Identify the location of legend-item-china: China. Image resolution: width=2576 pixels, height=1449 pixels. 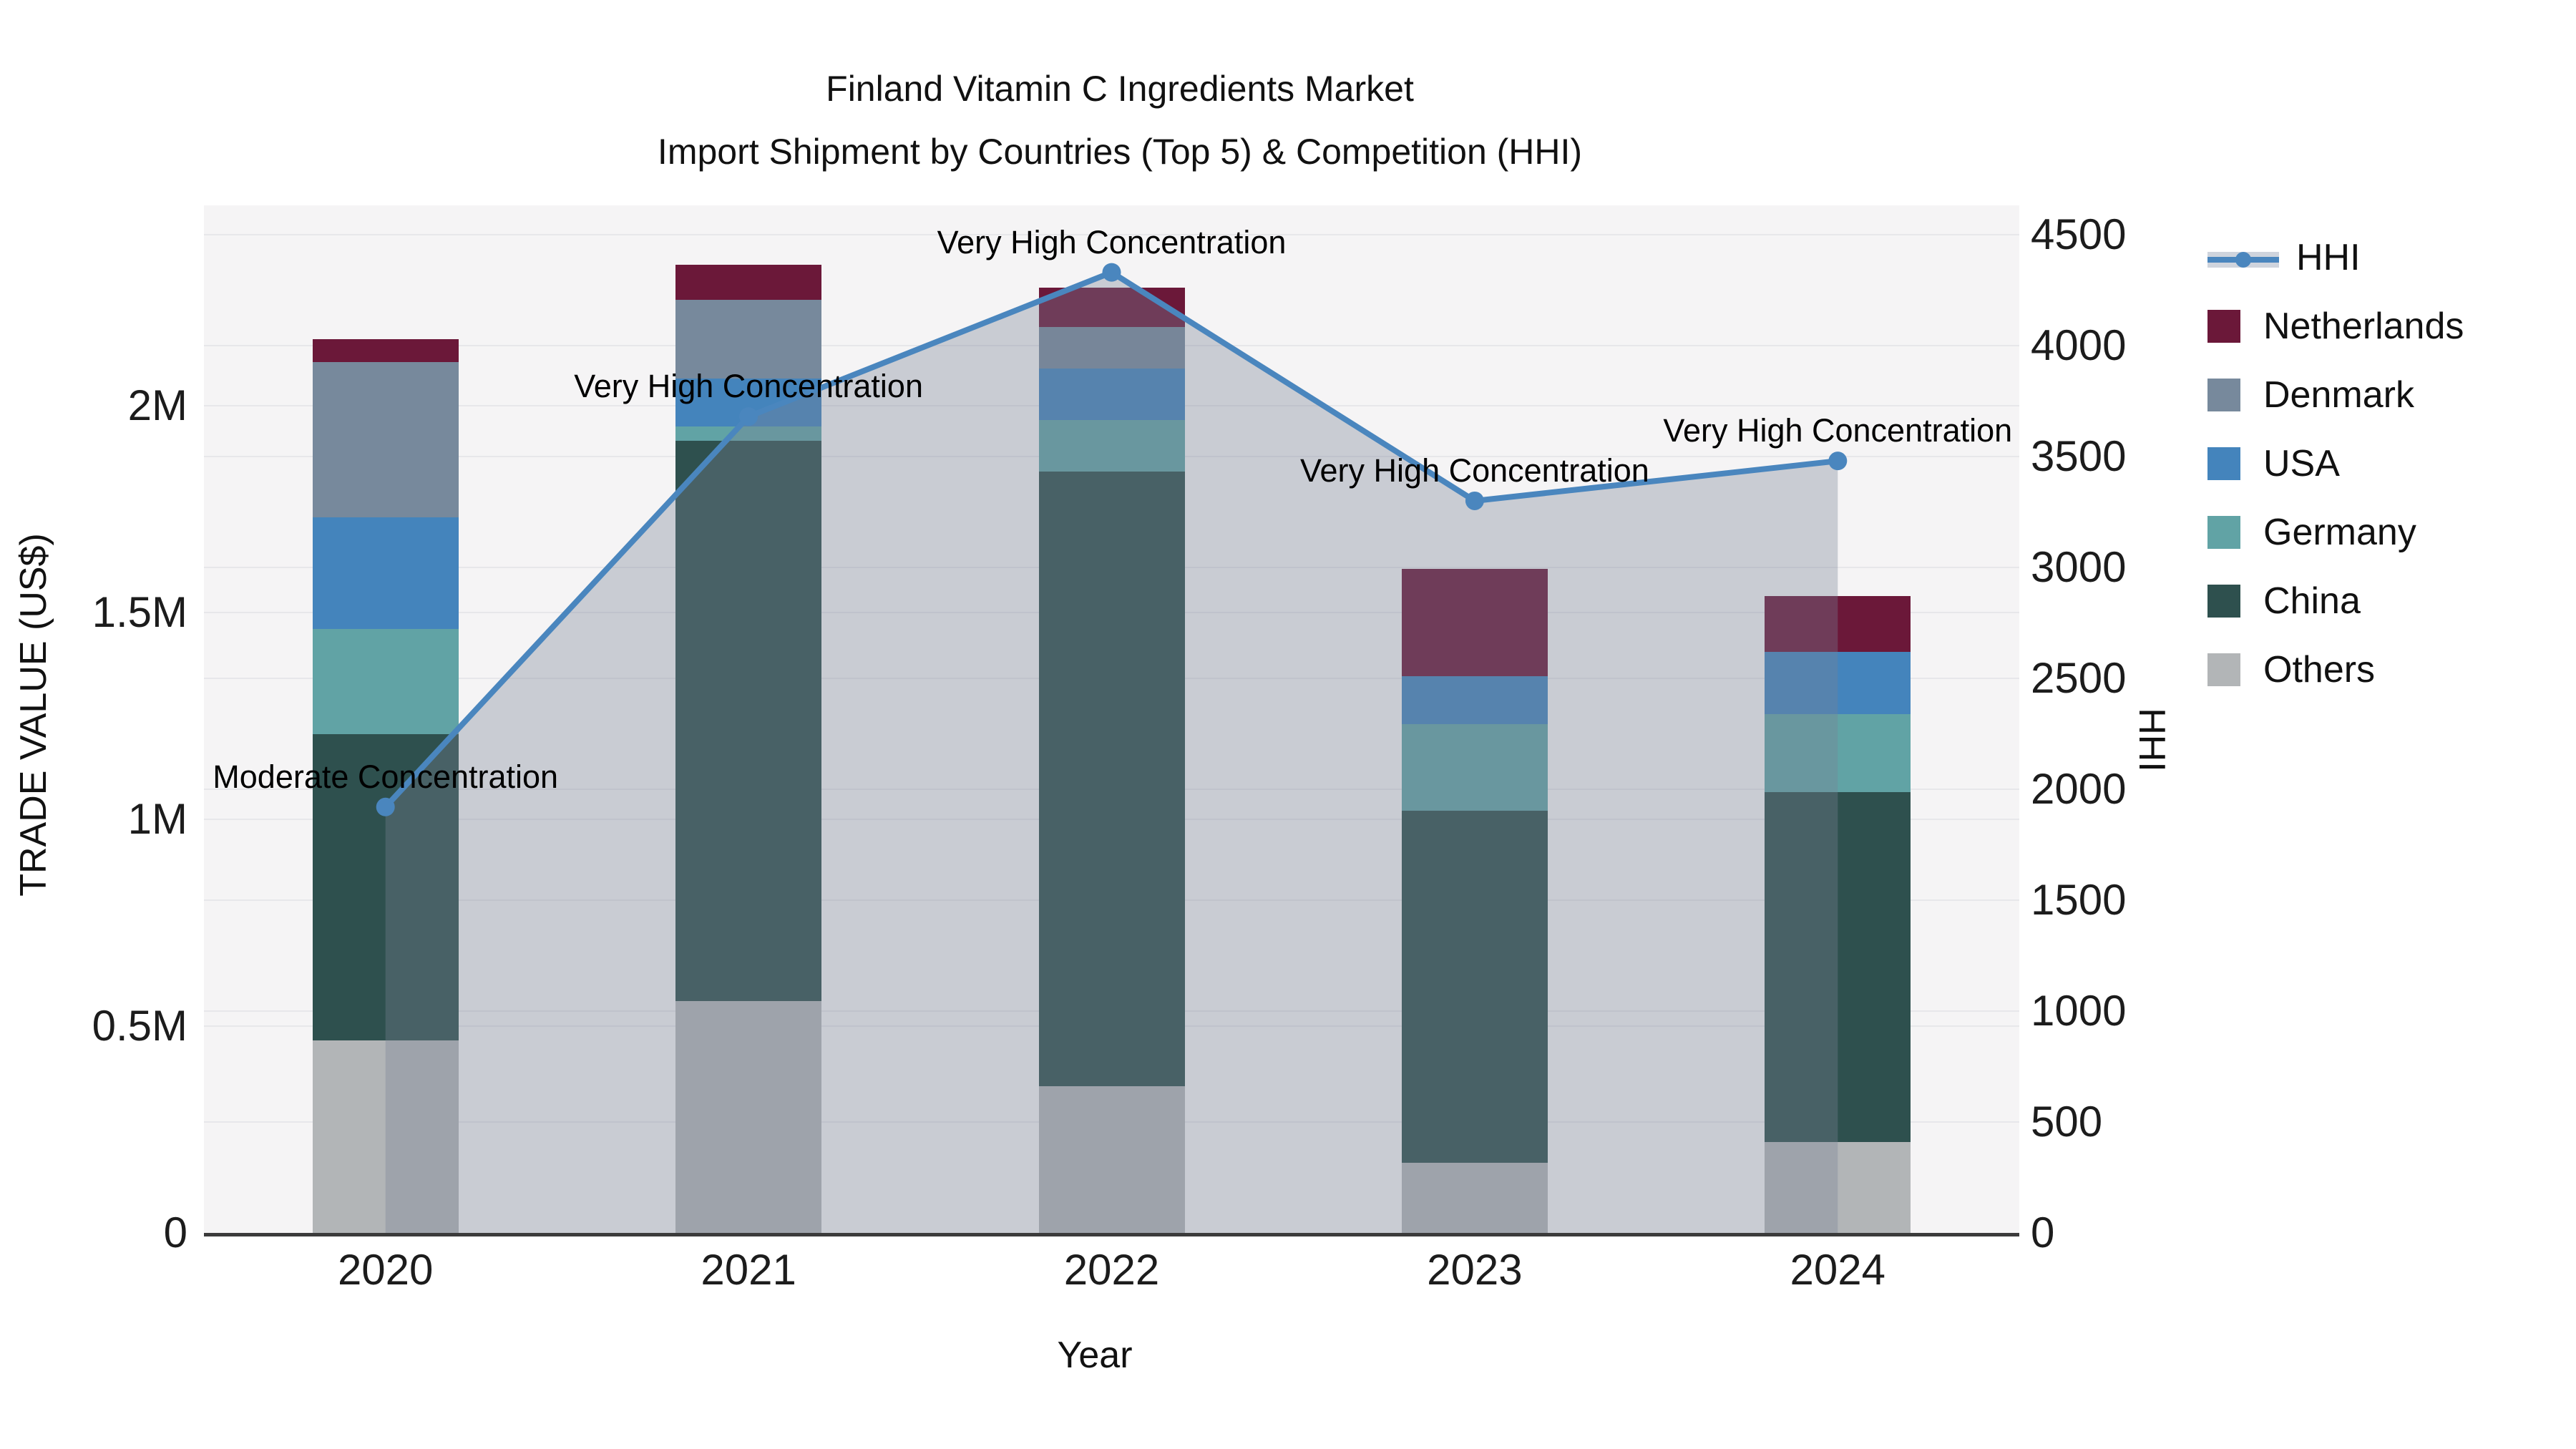
(2335, 601).